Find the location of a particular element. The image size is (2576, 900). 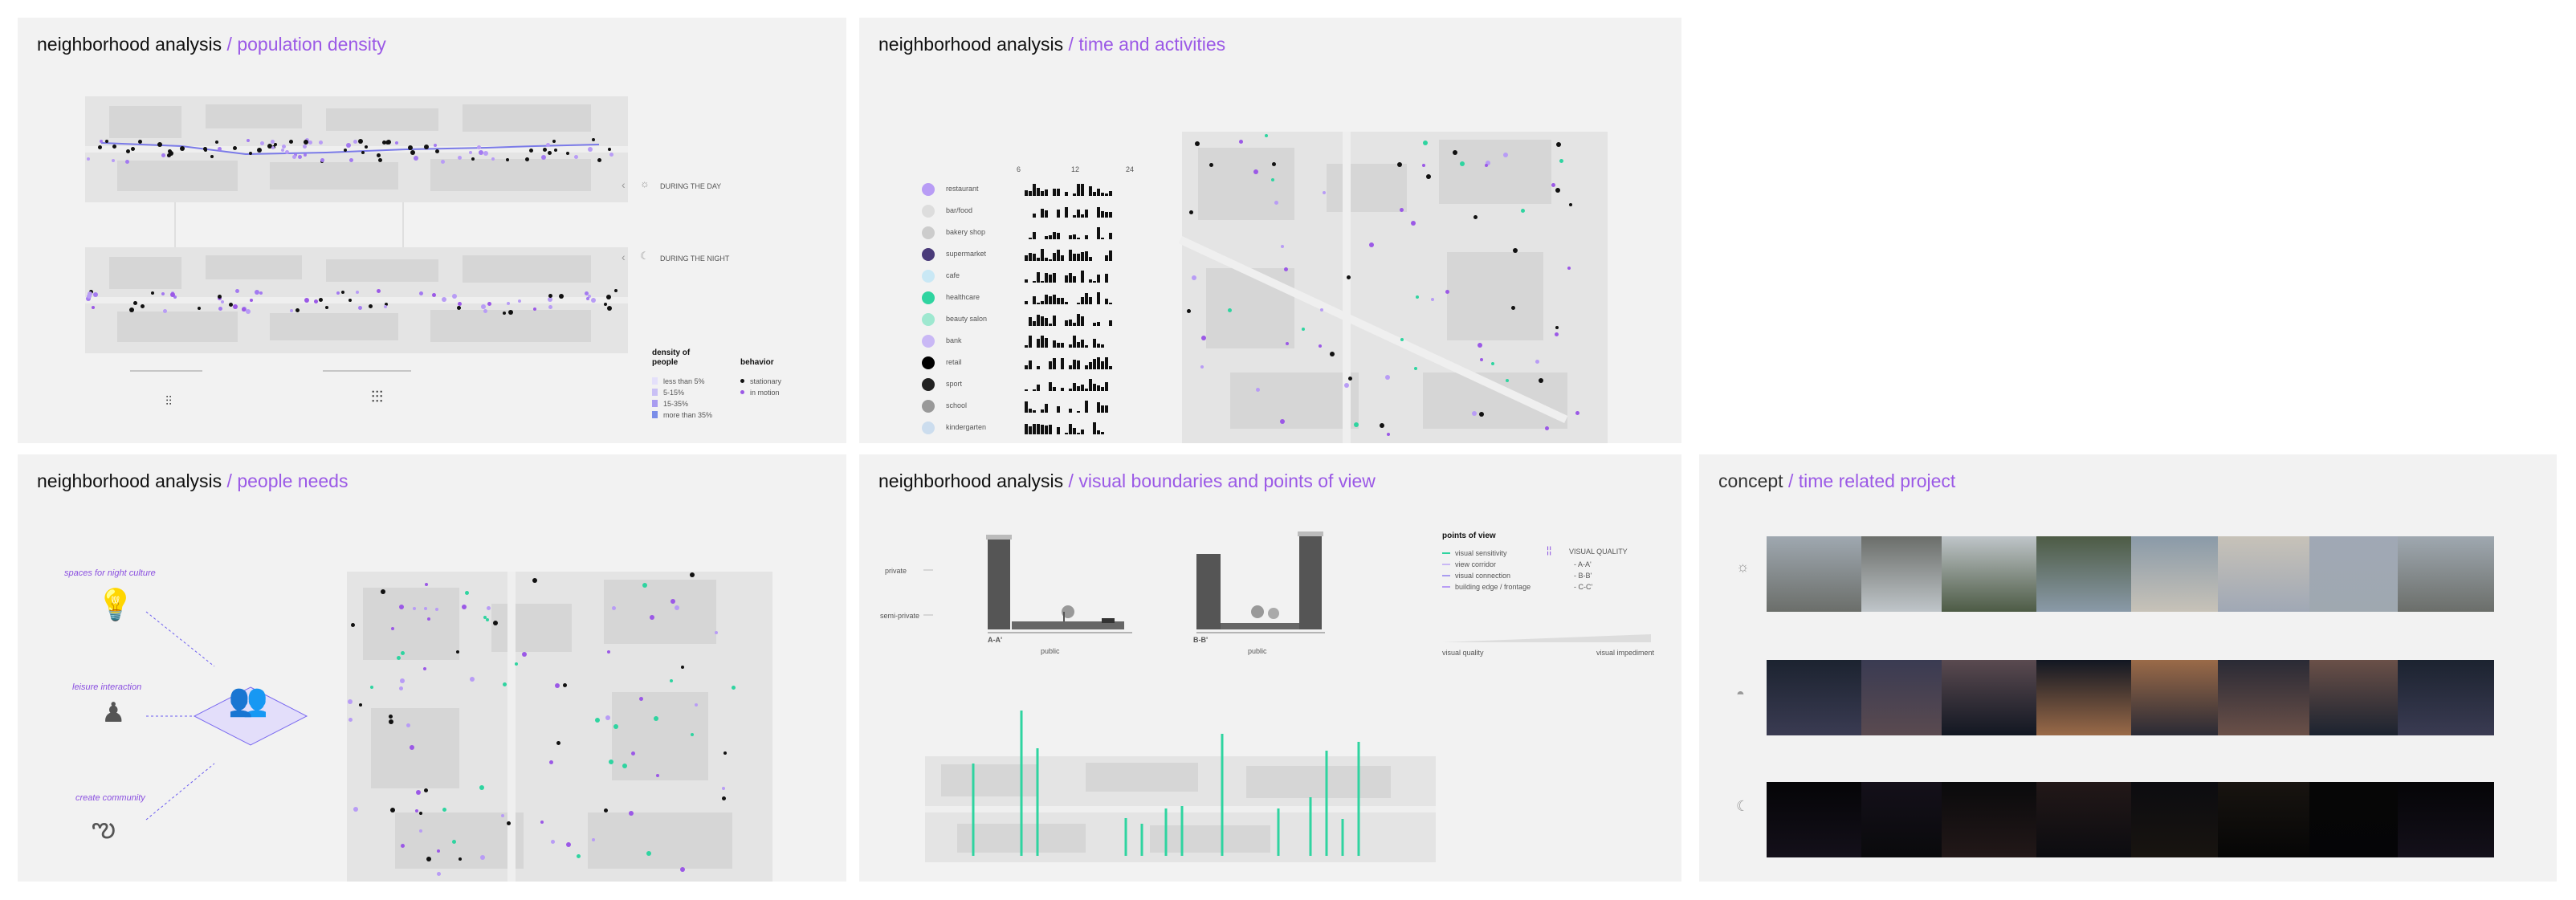

pov-title: points of view is located at coordinates (1469, 535).